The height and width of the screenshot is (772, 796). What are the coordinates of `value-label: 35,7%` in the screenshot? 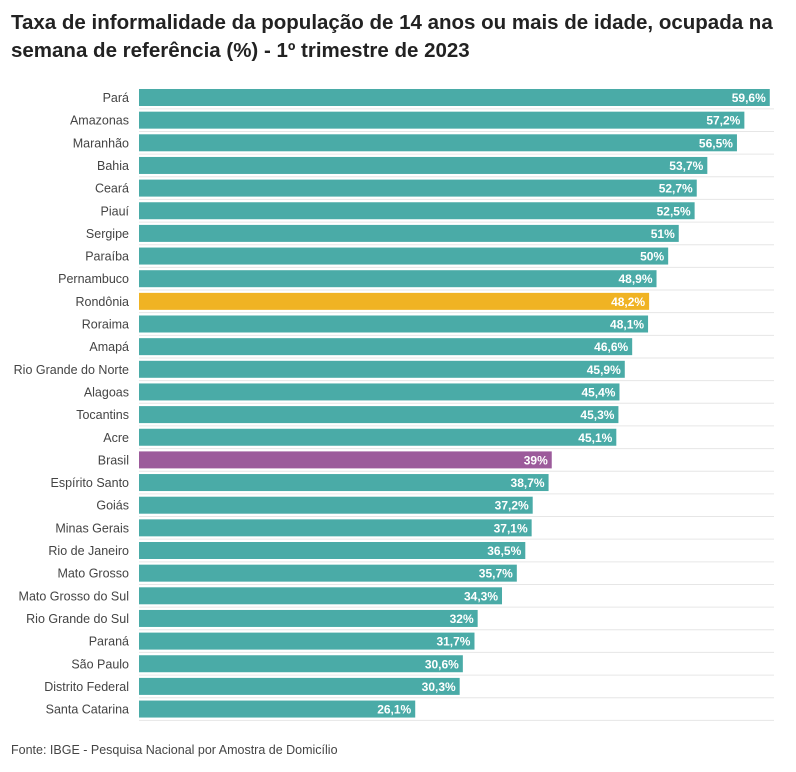 It's located at (496, 574).